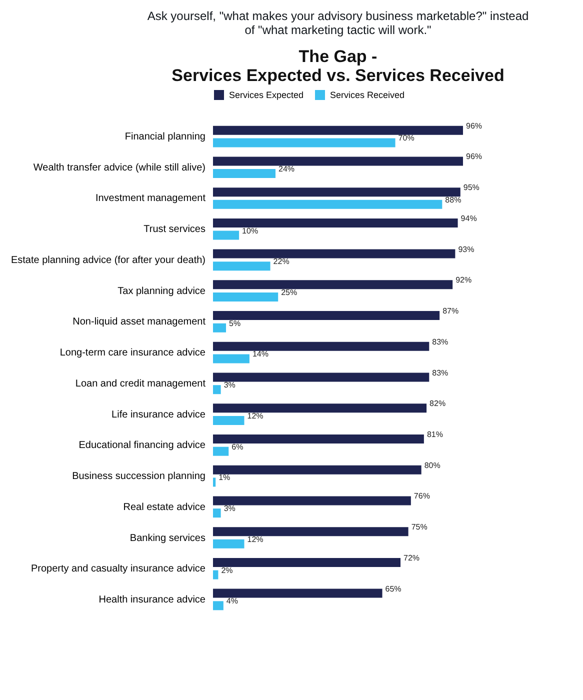 The width and height of the screenshot is (583, 700). Describe the element at coordinates (281, 261) in the screenshot. I see `data-label: 22%` at that location.